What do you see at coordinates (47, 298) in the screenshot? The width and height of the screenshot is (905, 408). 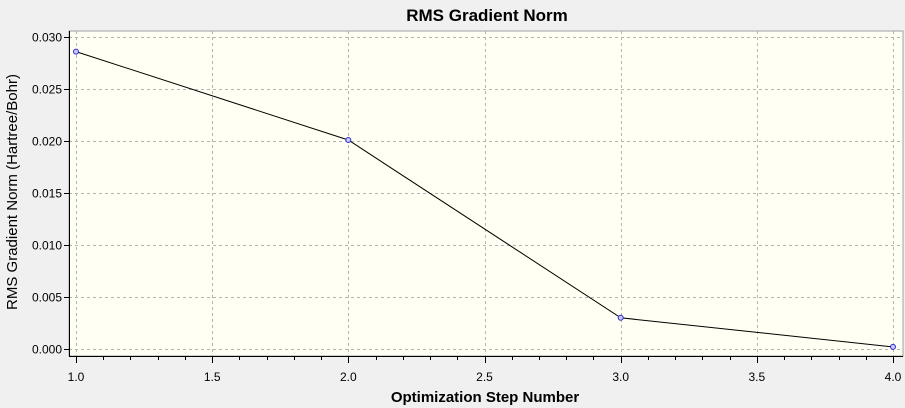 I see `y-tick-label: 0.005` at bounding box center [47, 298].